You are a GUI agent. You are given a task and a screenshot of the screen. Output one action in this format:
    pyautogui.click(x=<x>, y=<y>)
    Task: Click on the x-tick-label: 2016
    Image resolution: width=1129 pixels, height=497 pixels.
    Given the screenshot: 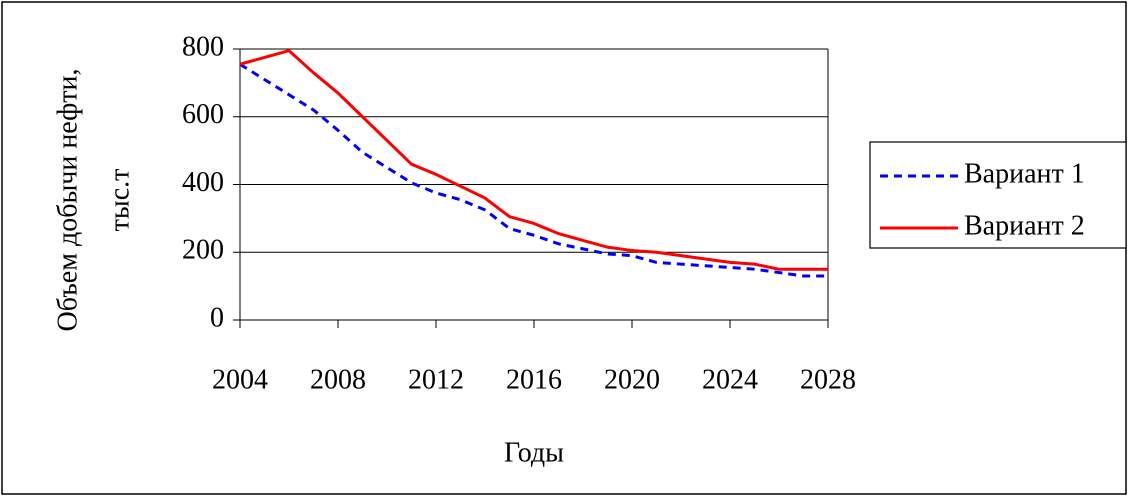 What is the action you would take?
    pyautogui.click(x=534, y=379)
    